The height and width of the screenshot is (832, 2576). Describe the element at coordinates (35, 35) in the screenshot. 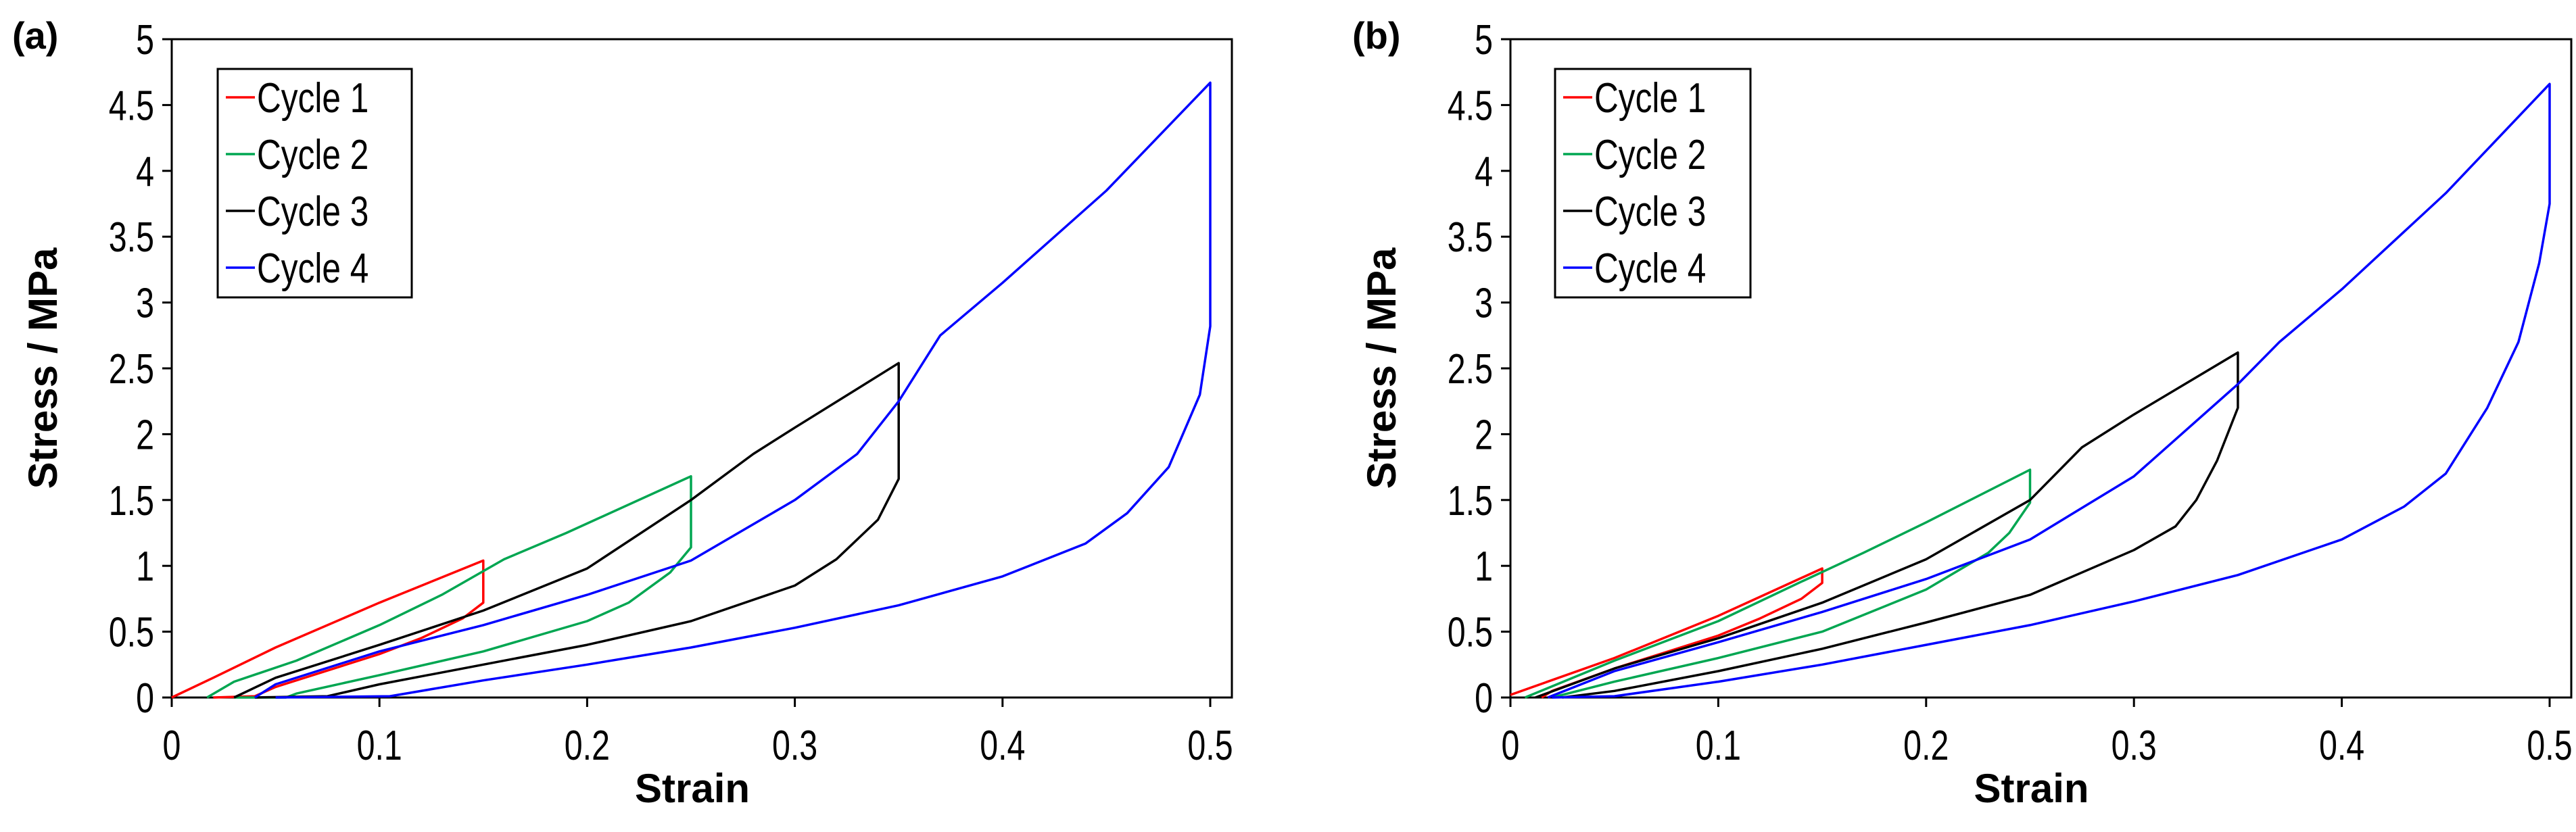

I see `panel-label: (a)` at that location.